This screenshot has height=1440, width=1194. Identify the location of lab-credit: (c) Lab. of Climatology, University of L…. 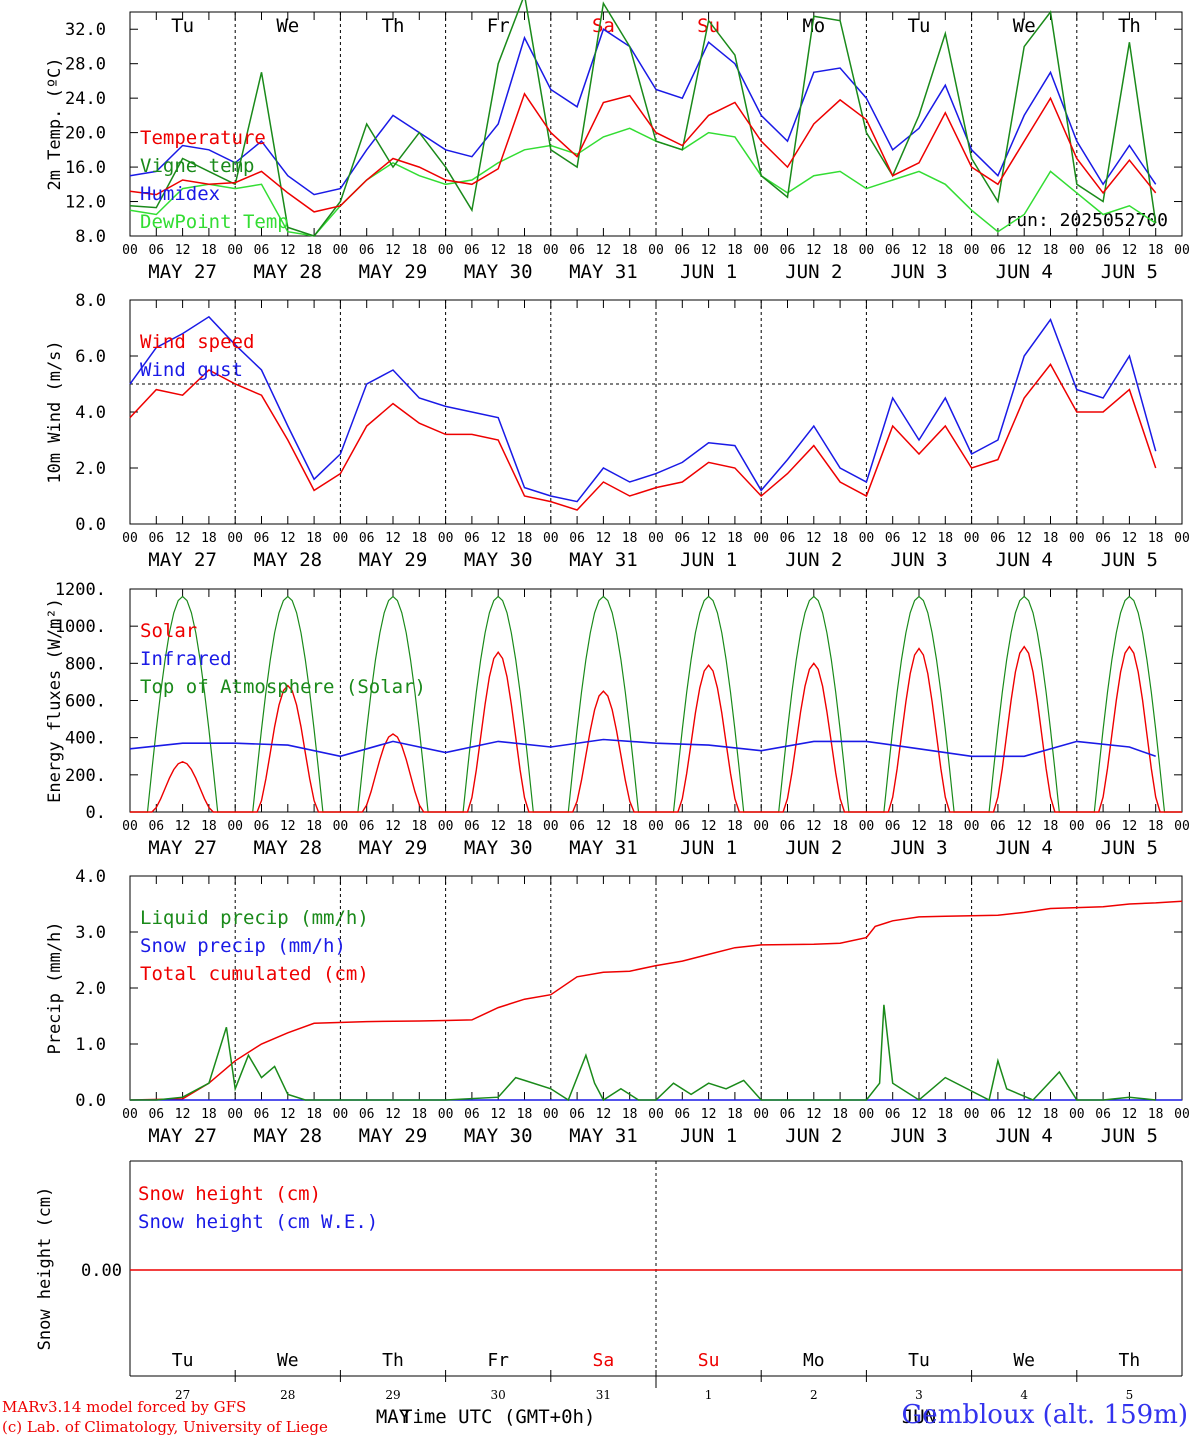
(165, 1427).